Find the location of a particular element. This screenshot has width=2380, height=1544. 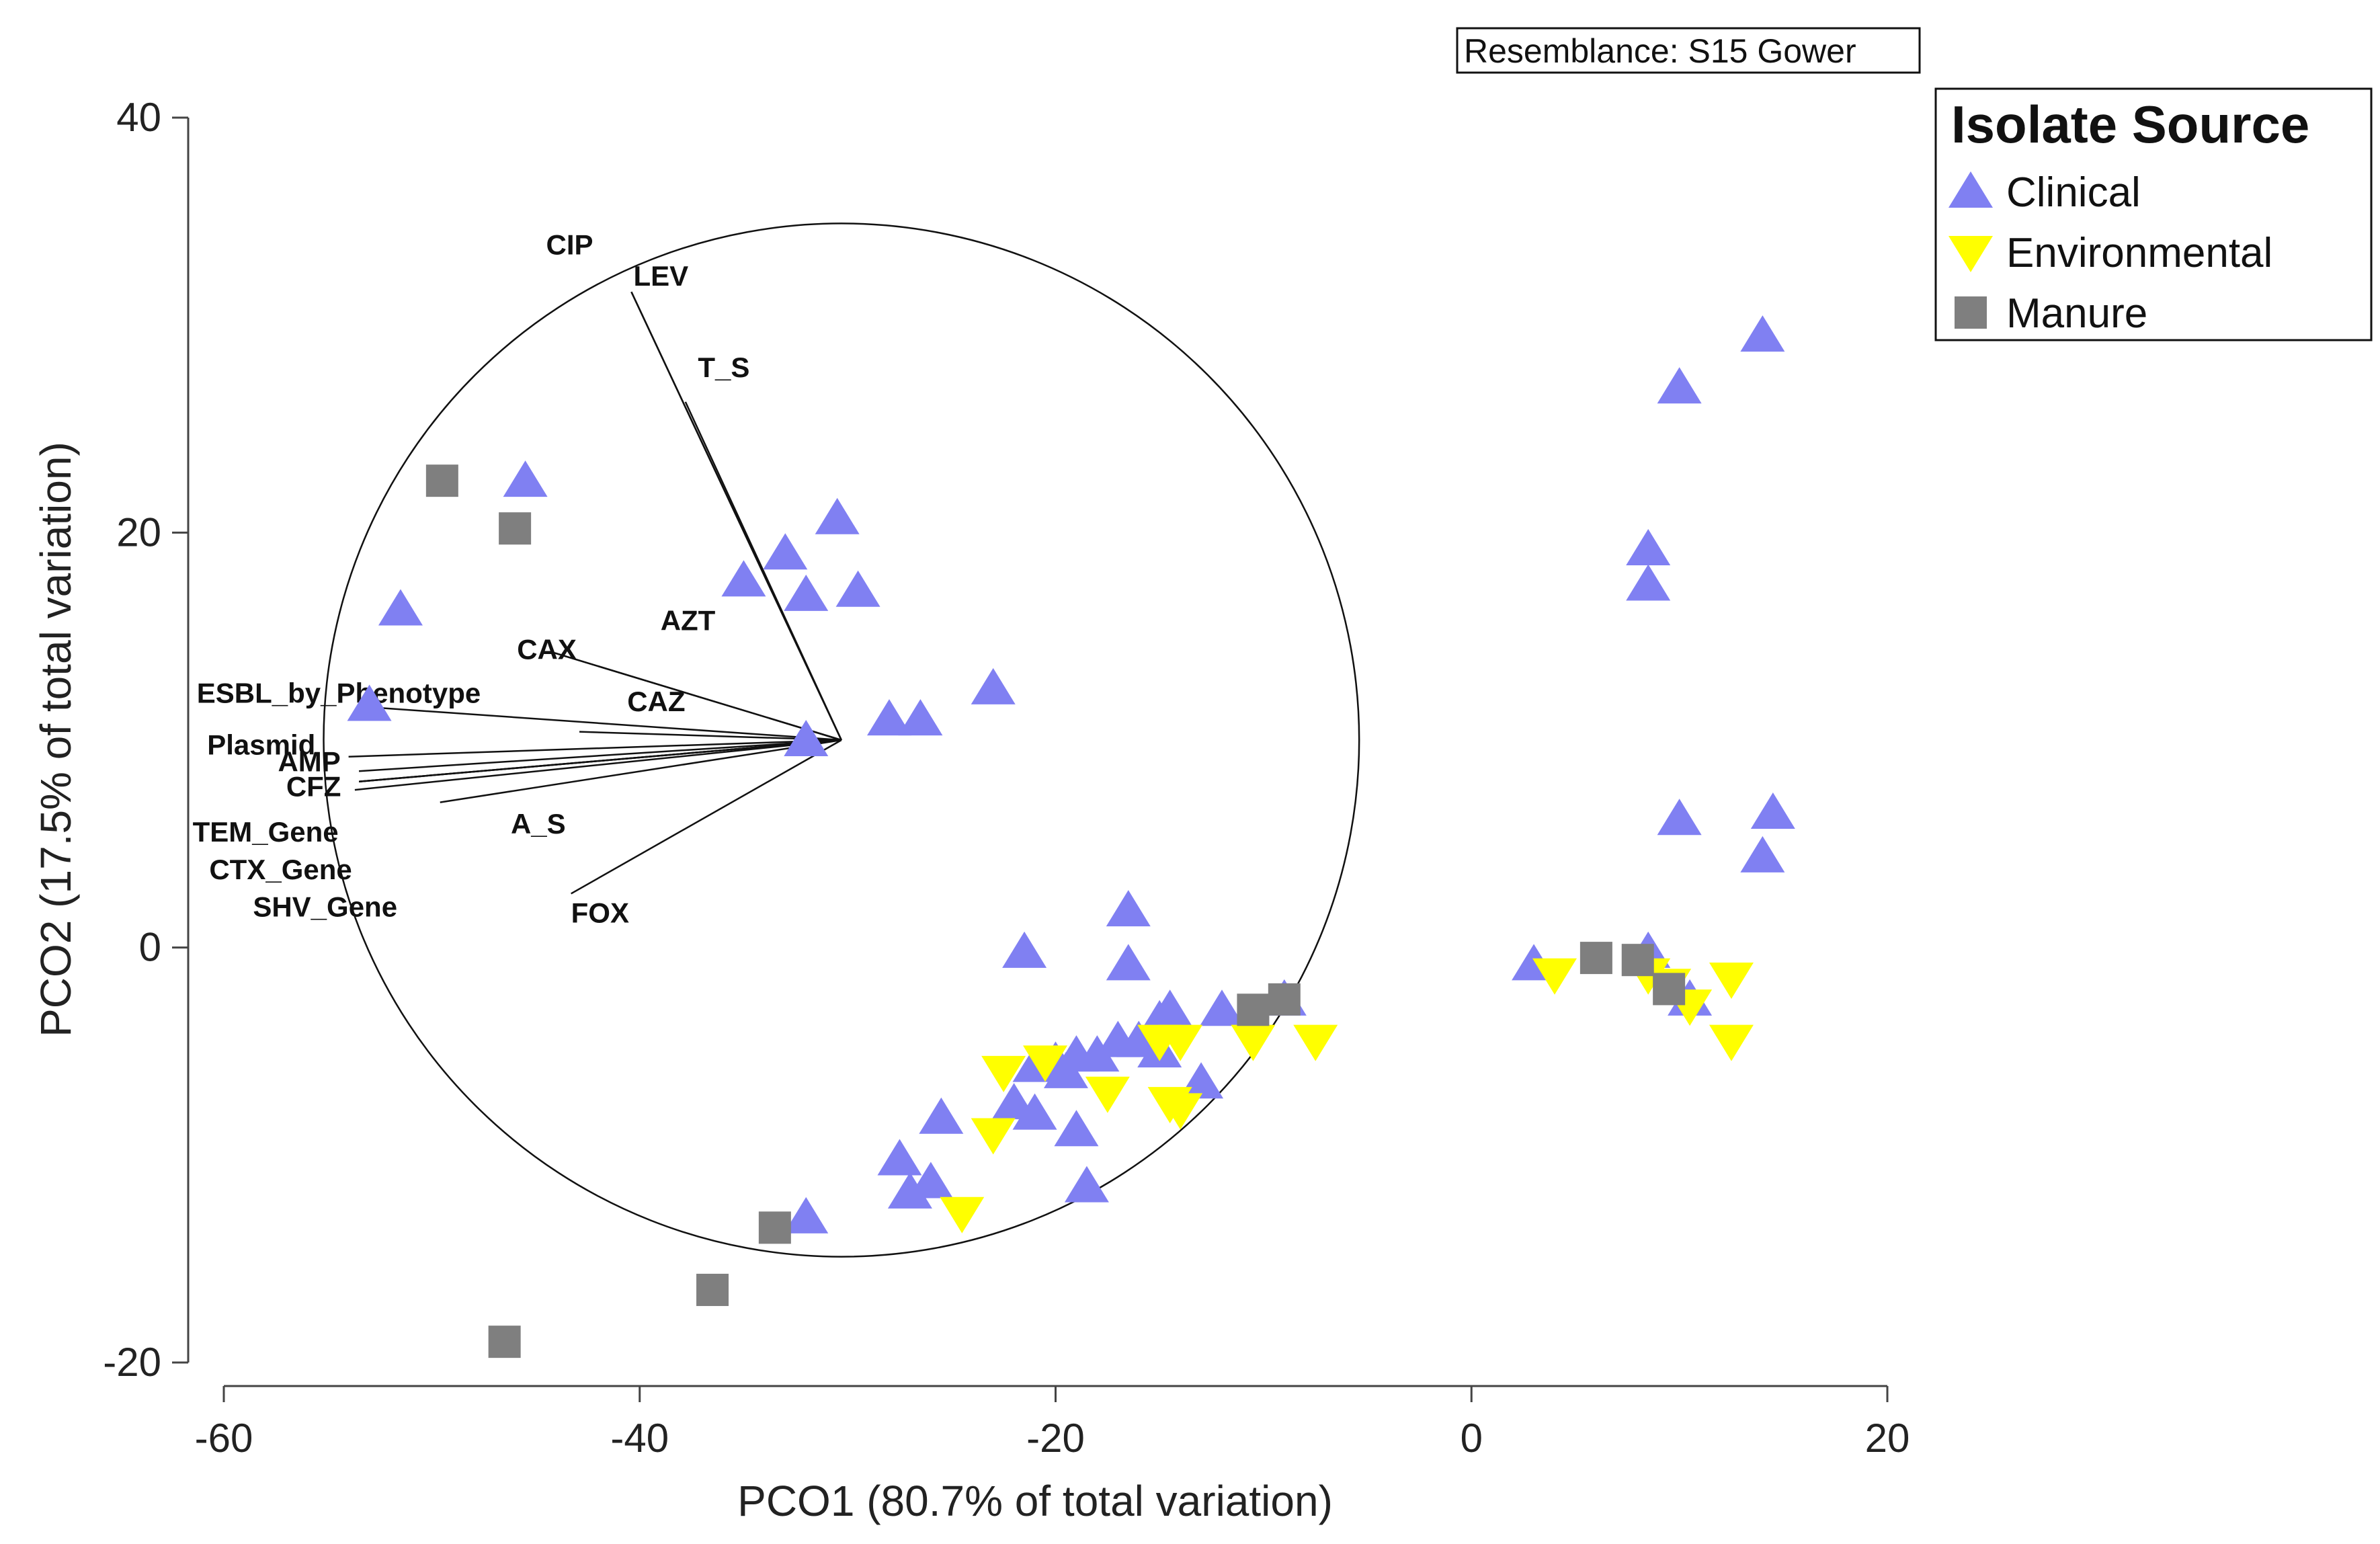

vector-label-cax: CAX is located at coordinates (547, 649).